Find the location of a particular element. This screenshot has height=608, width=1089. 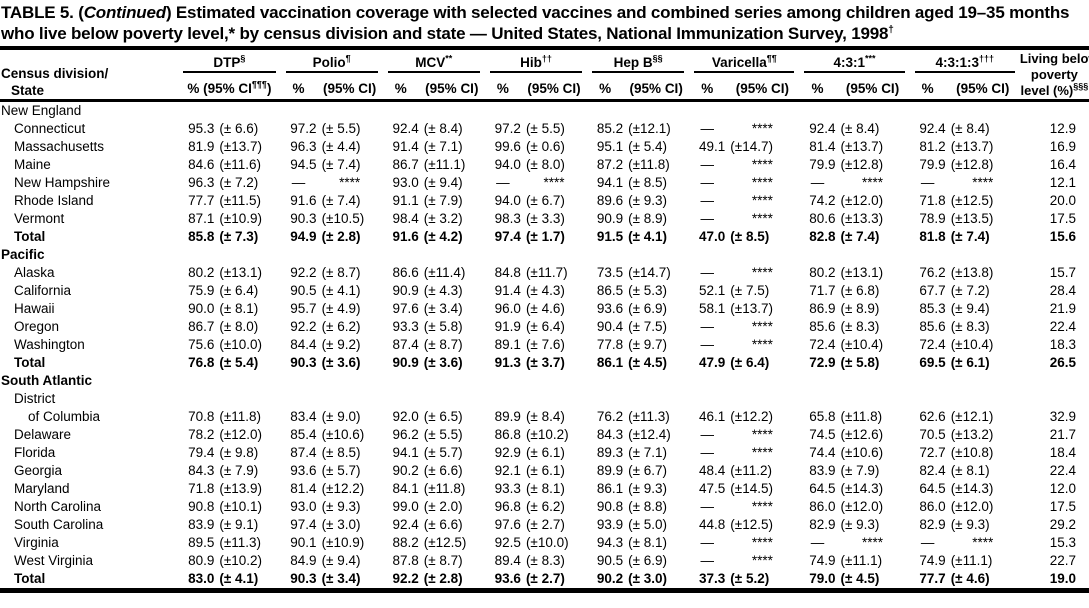

subheader-hib-ci: (95% CI) is located at coordinates (554, 88).